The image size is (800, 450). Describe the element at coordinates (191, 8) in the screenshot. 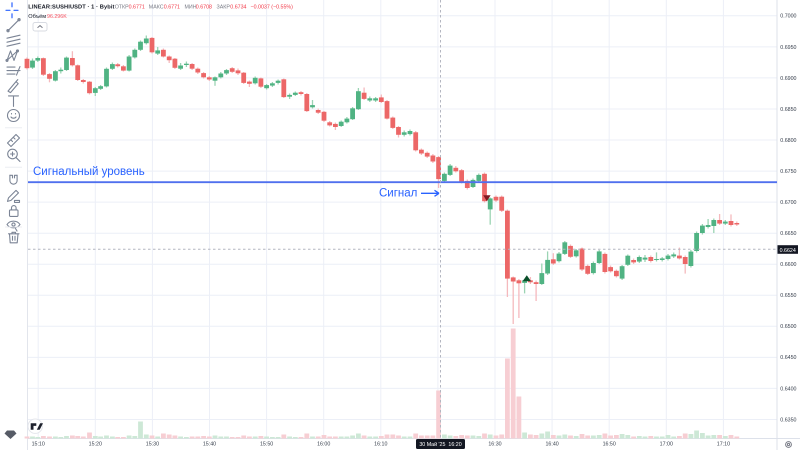

I see `svg-text: МИН` at that location.